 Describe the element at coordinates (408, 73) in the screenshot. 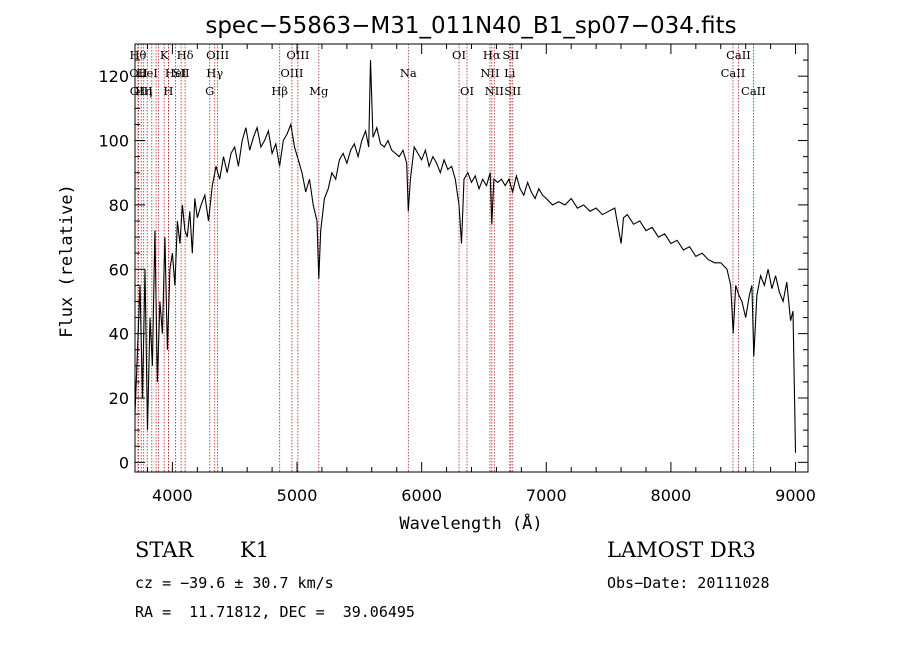

I see `line-marker-label-21: Na` at that location.